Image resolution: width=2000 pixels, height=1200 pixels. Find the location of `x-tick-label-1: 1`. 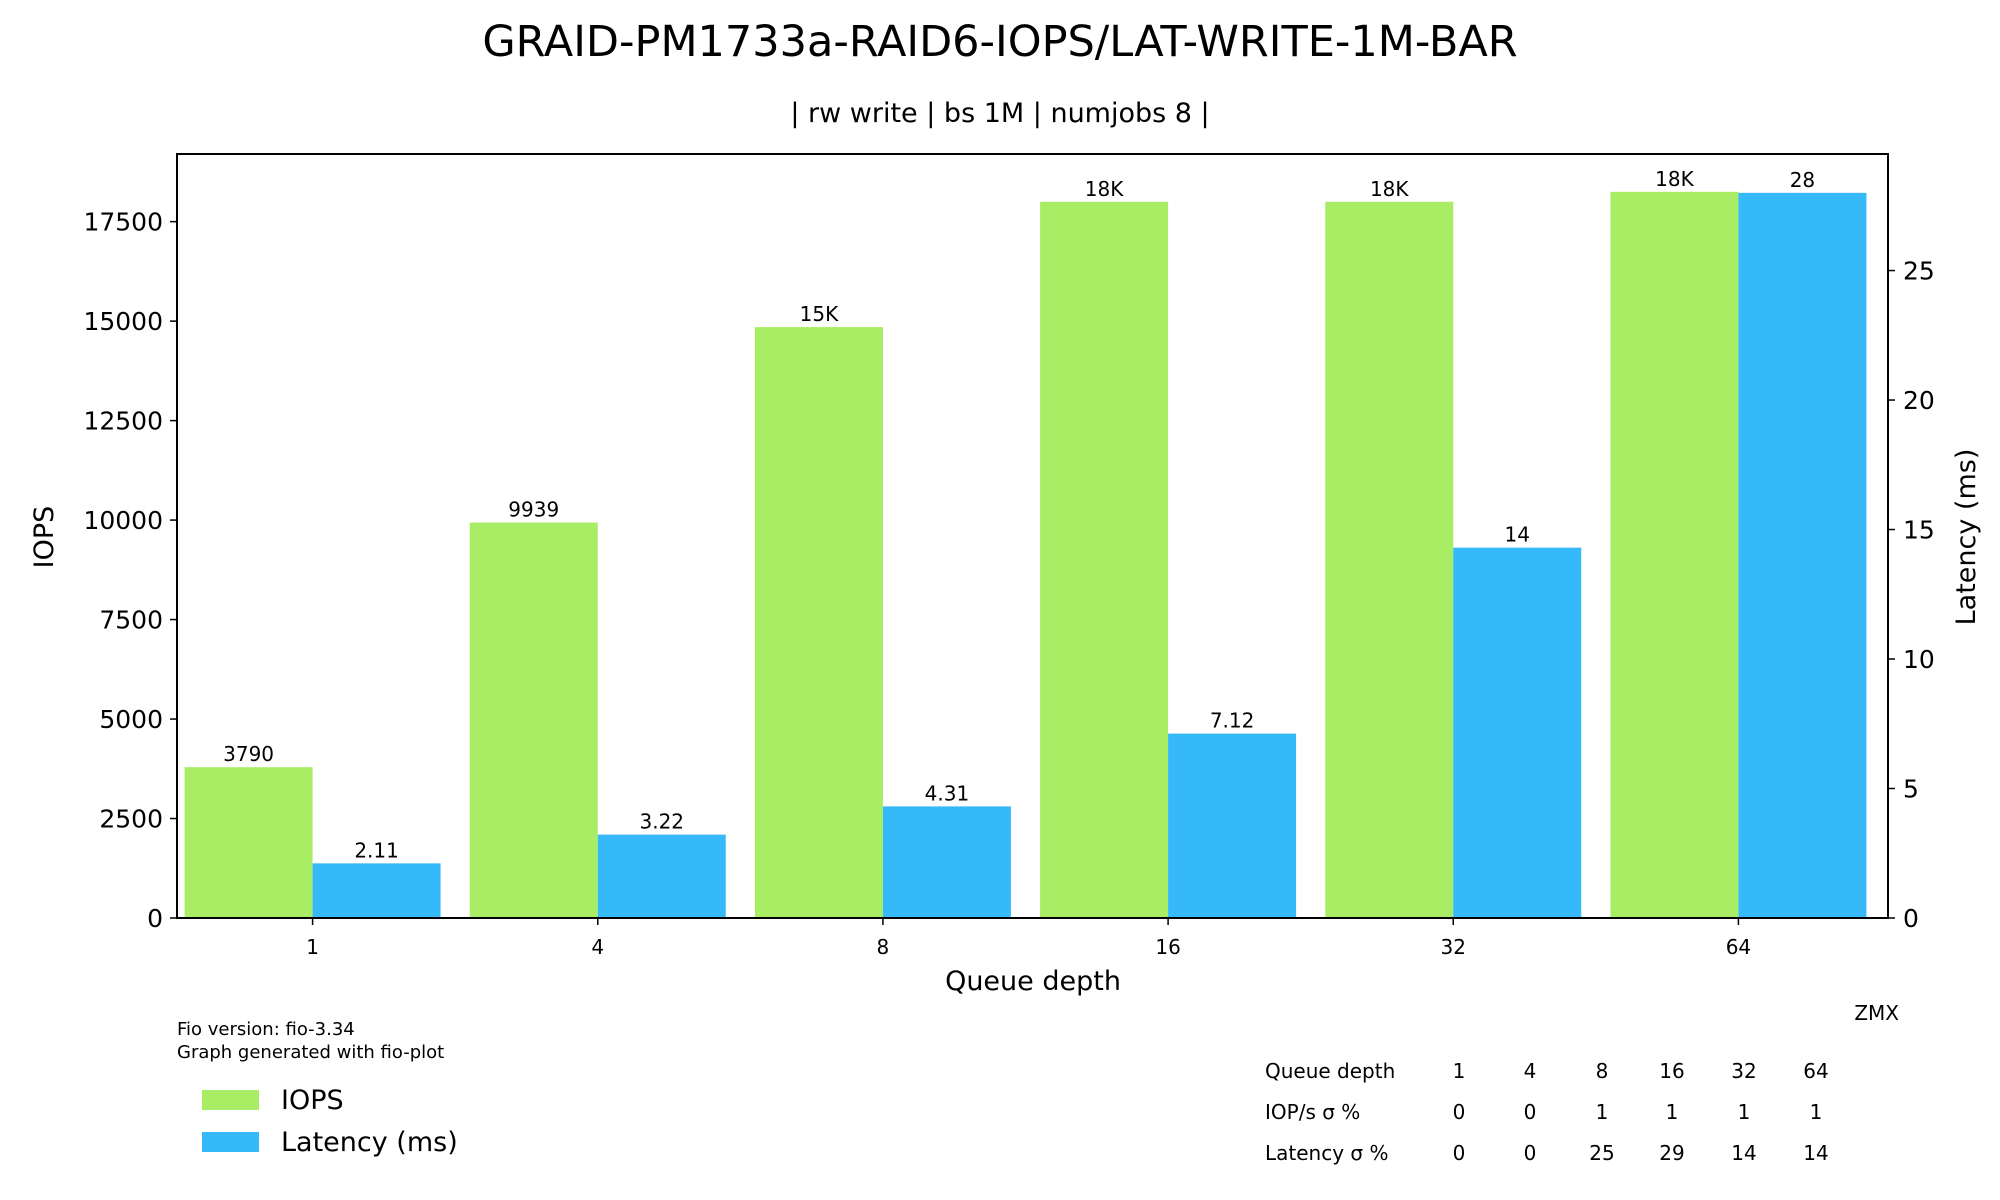

x-tick-label-1: 1 is located at coordinates (312, 947).